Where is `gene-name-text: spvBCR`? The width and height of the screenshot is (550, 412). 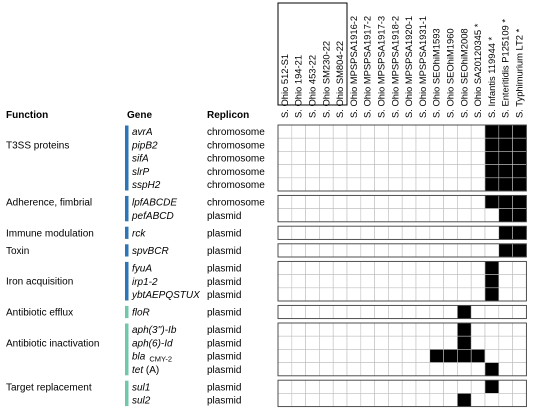
gene-name-text: spvBCR is located at coordinates (150, 251).